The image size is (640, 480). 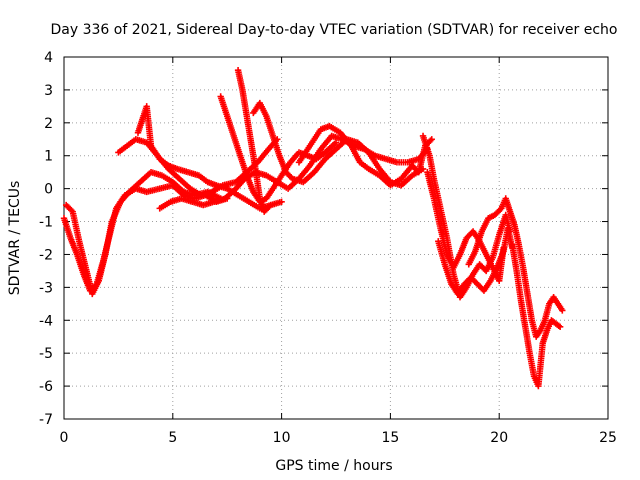 I want to click on y-tick-label: -3, so click(x=46, y=288).